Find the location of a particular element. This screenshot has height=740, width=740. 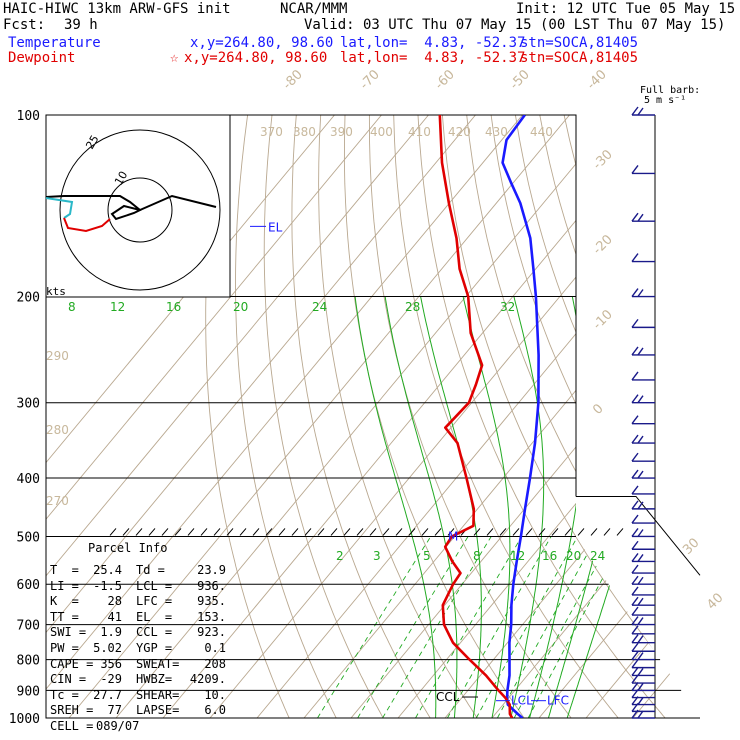

parcel-info-cell: 936. is located at coordinates (211, 585).